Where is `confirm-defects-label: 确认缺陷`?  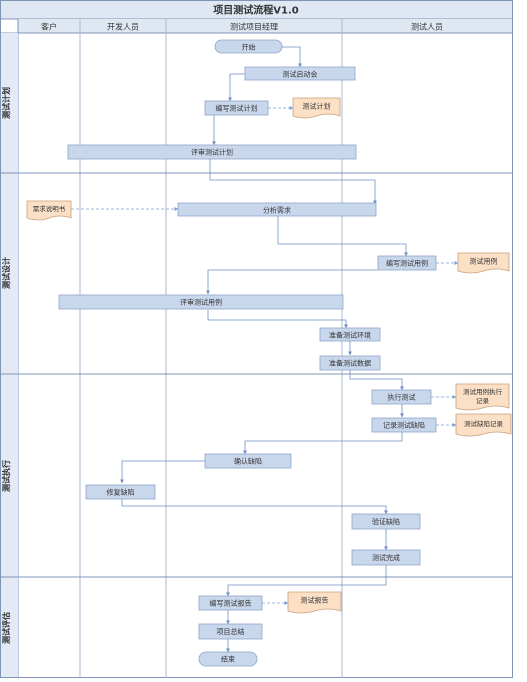 confirm-defects-label: 确认缺陷 is located at coordinates (248, 461).